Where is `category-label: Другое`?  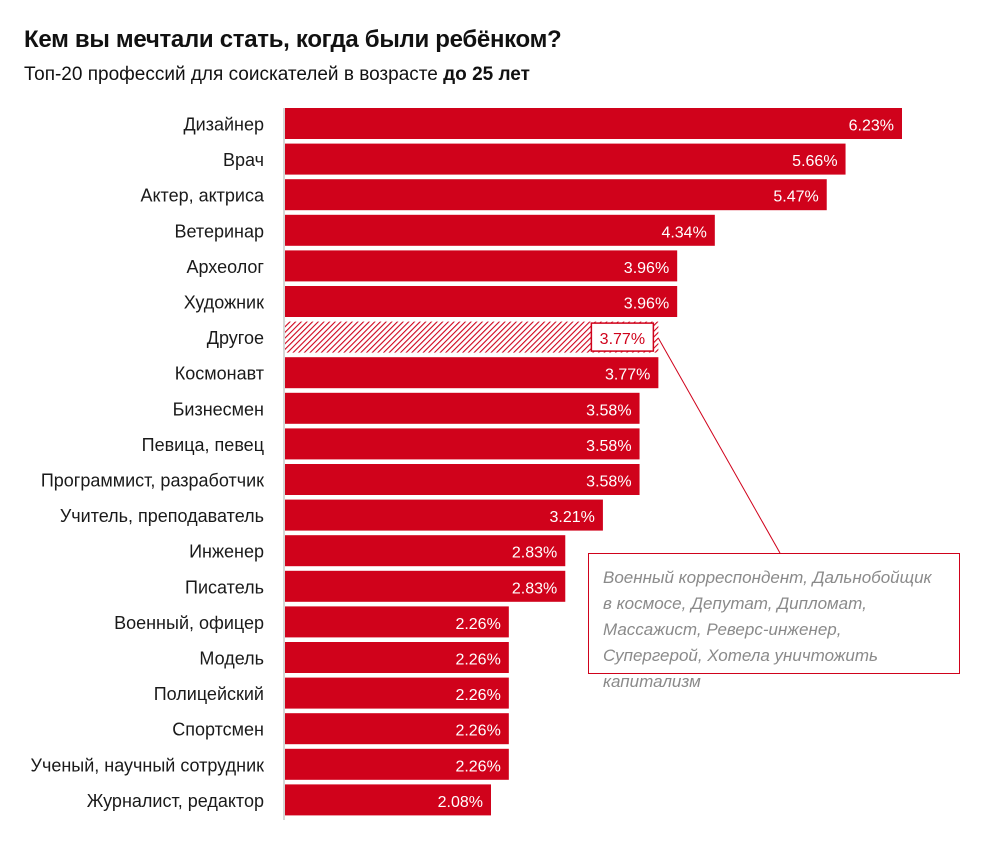 category-label: Другое is located at coordinates (235, 338).